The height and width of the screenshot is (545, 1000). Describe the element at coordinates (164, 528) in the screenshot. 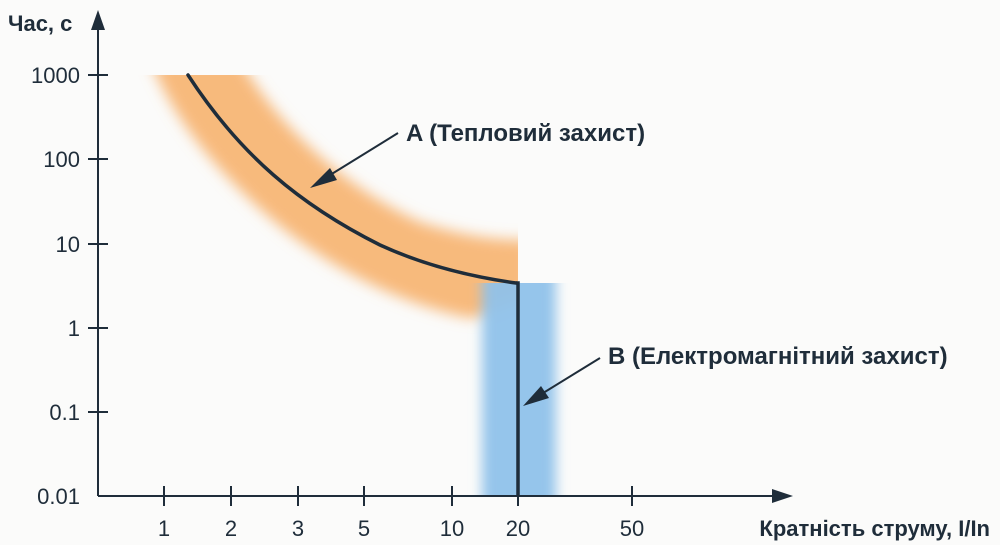

I see `x-tick-1: 1` at that location.